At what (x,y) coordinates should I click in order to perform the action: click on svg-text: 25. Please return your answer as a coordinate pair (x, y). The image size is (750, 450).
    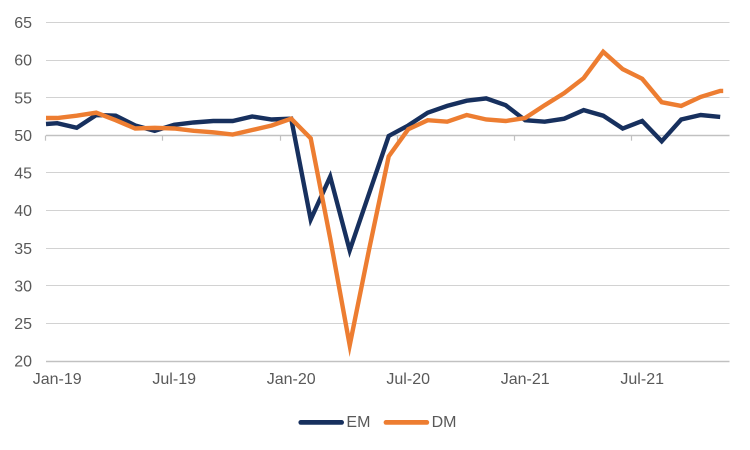
    Looking at the image, I should click on (23, 324).